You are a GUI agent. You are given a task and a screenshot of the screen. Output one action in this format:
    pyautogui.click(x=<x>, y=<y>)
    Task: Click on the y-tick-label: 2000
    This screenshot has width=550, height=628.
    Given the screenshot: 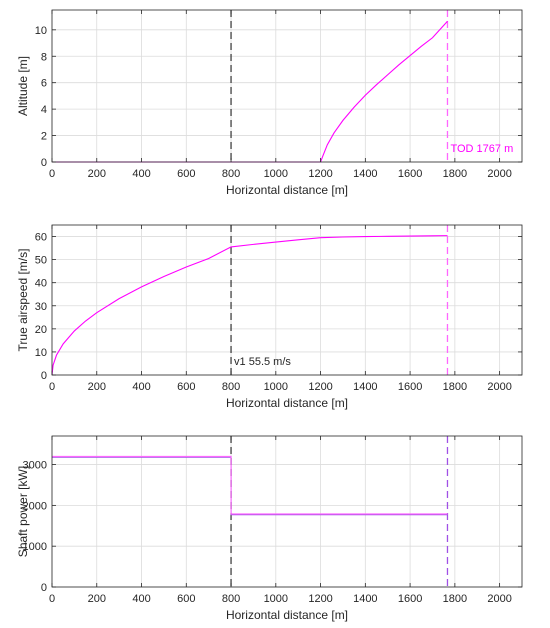 What is the action you would take?
    pyautogui.click(x=35, y=506)
    